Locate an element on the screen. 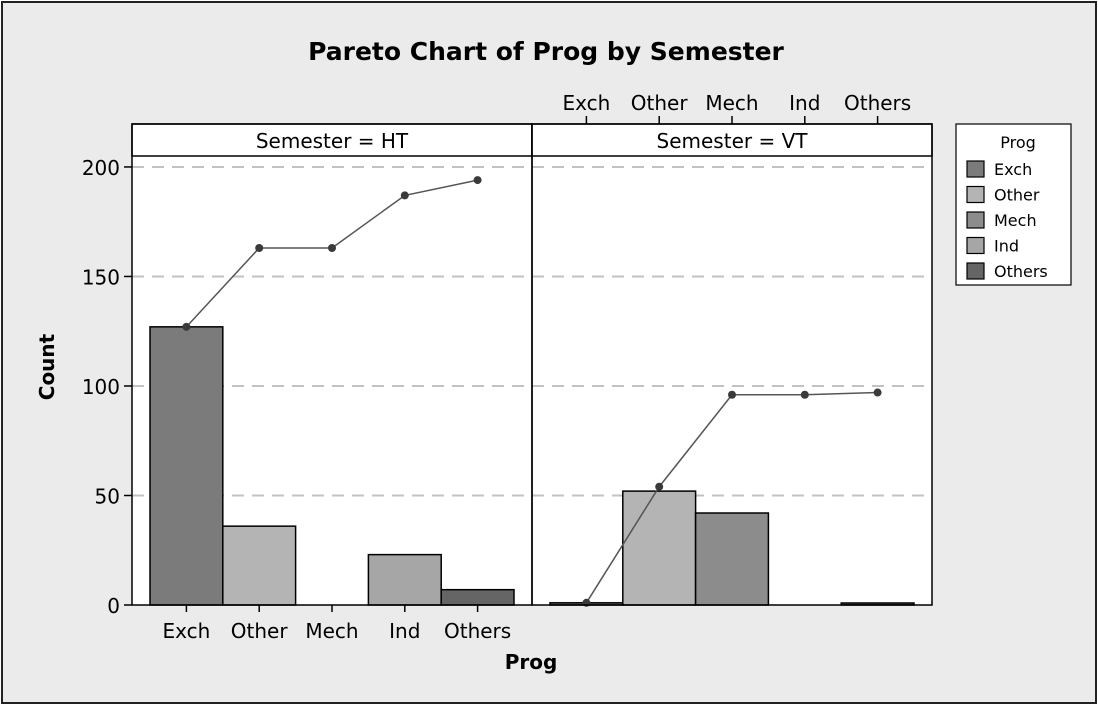 Image resolution: width=1098 pixels, height=705 pixels. legend-box is located at coordinates (1013, 204).